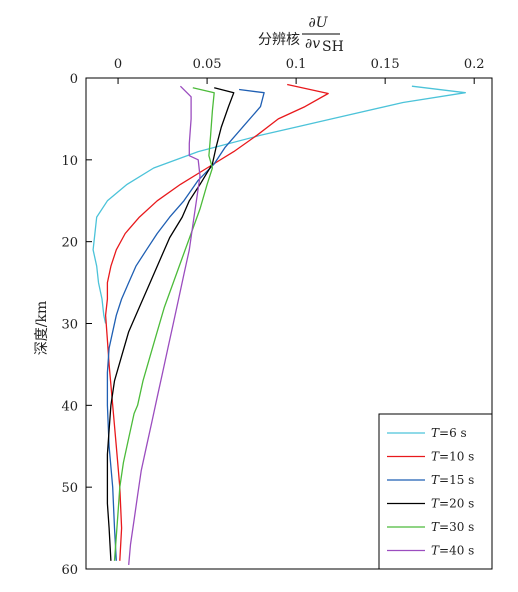 Image resolution: width=518 pixels, height=592 pixels. I want to click on x-tick-label: 0.1, so click(296, 64).